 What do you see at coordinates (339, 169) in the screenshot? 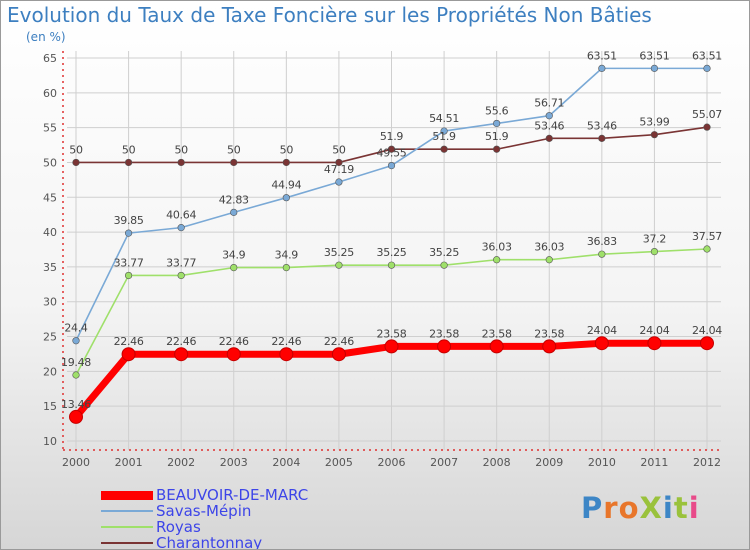
I see `data-label: 47.19` at bounding box center [339, 169].